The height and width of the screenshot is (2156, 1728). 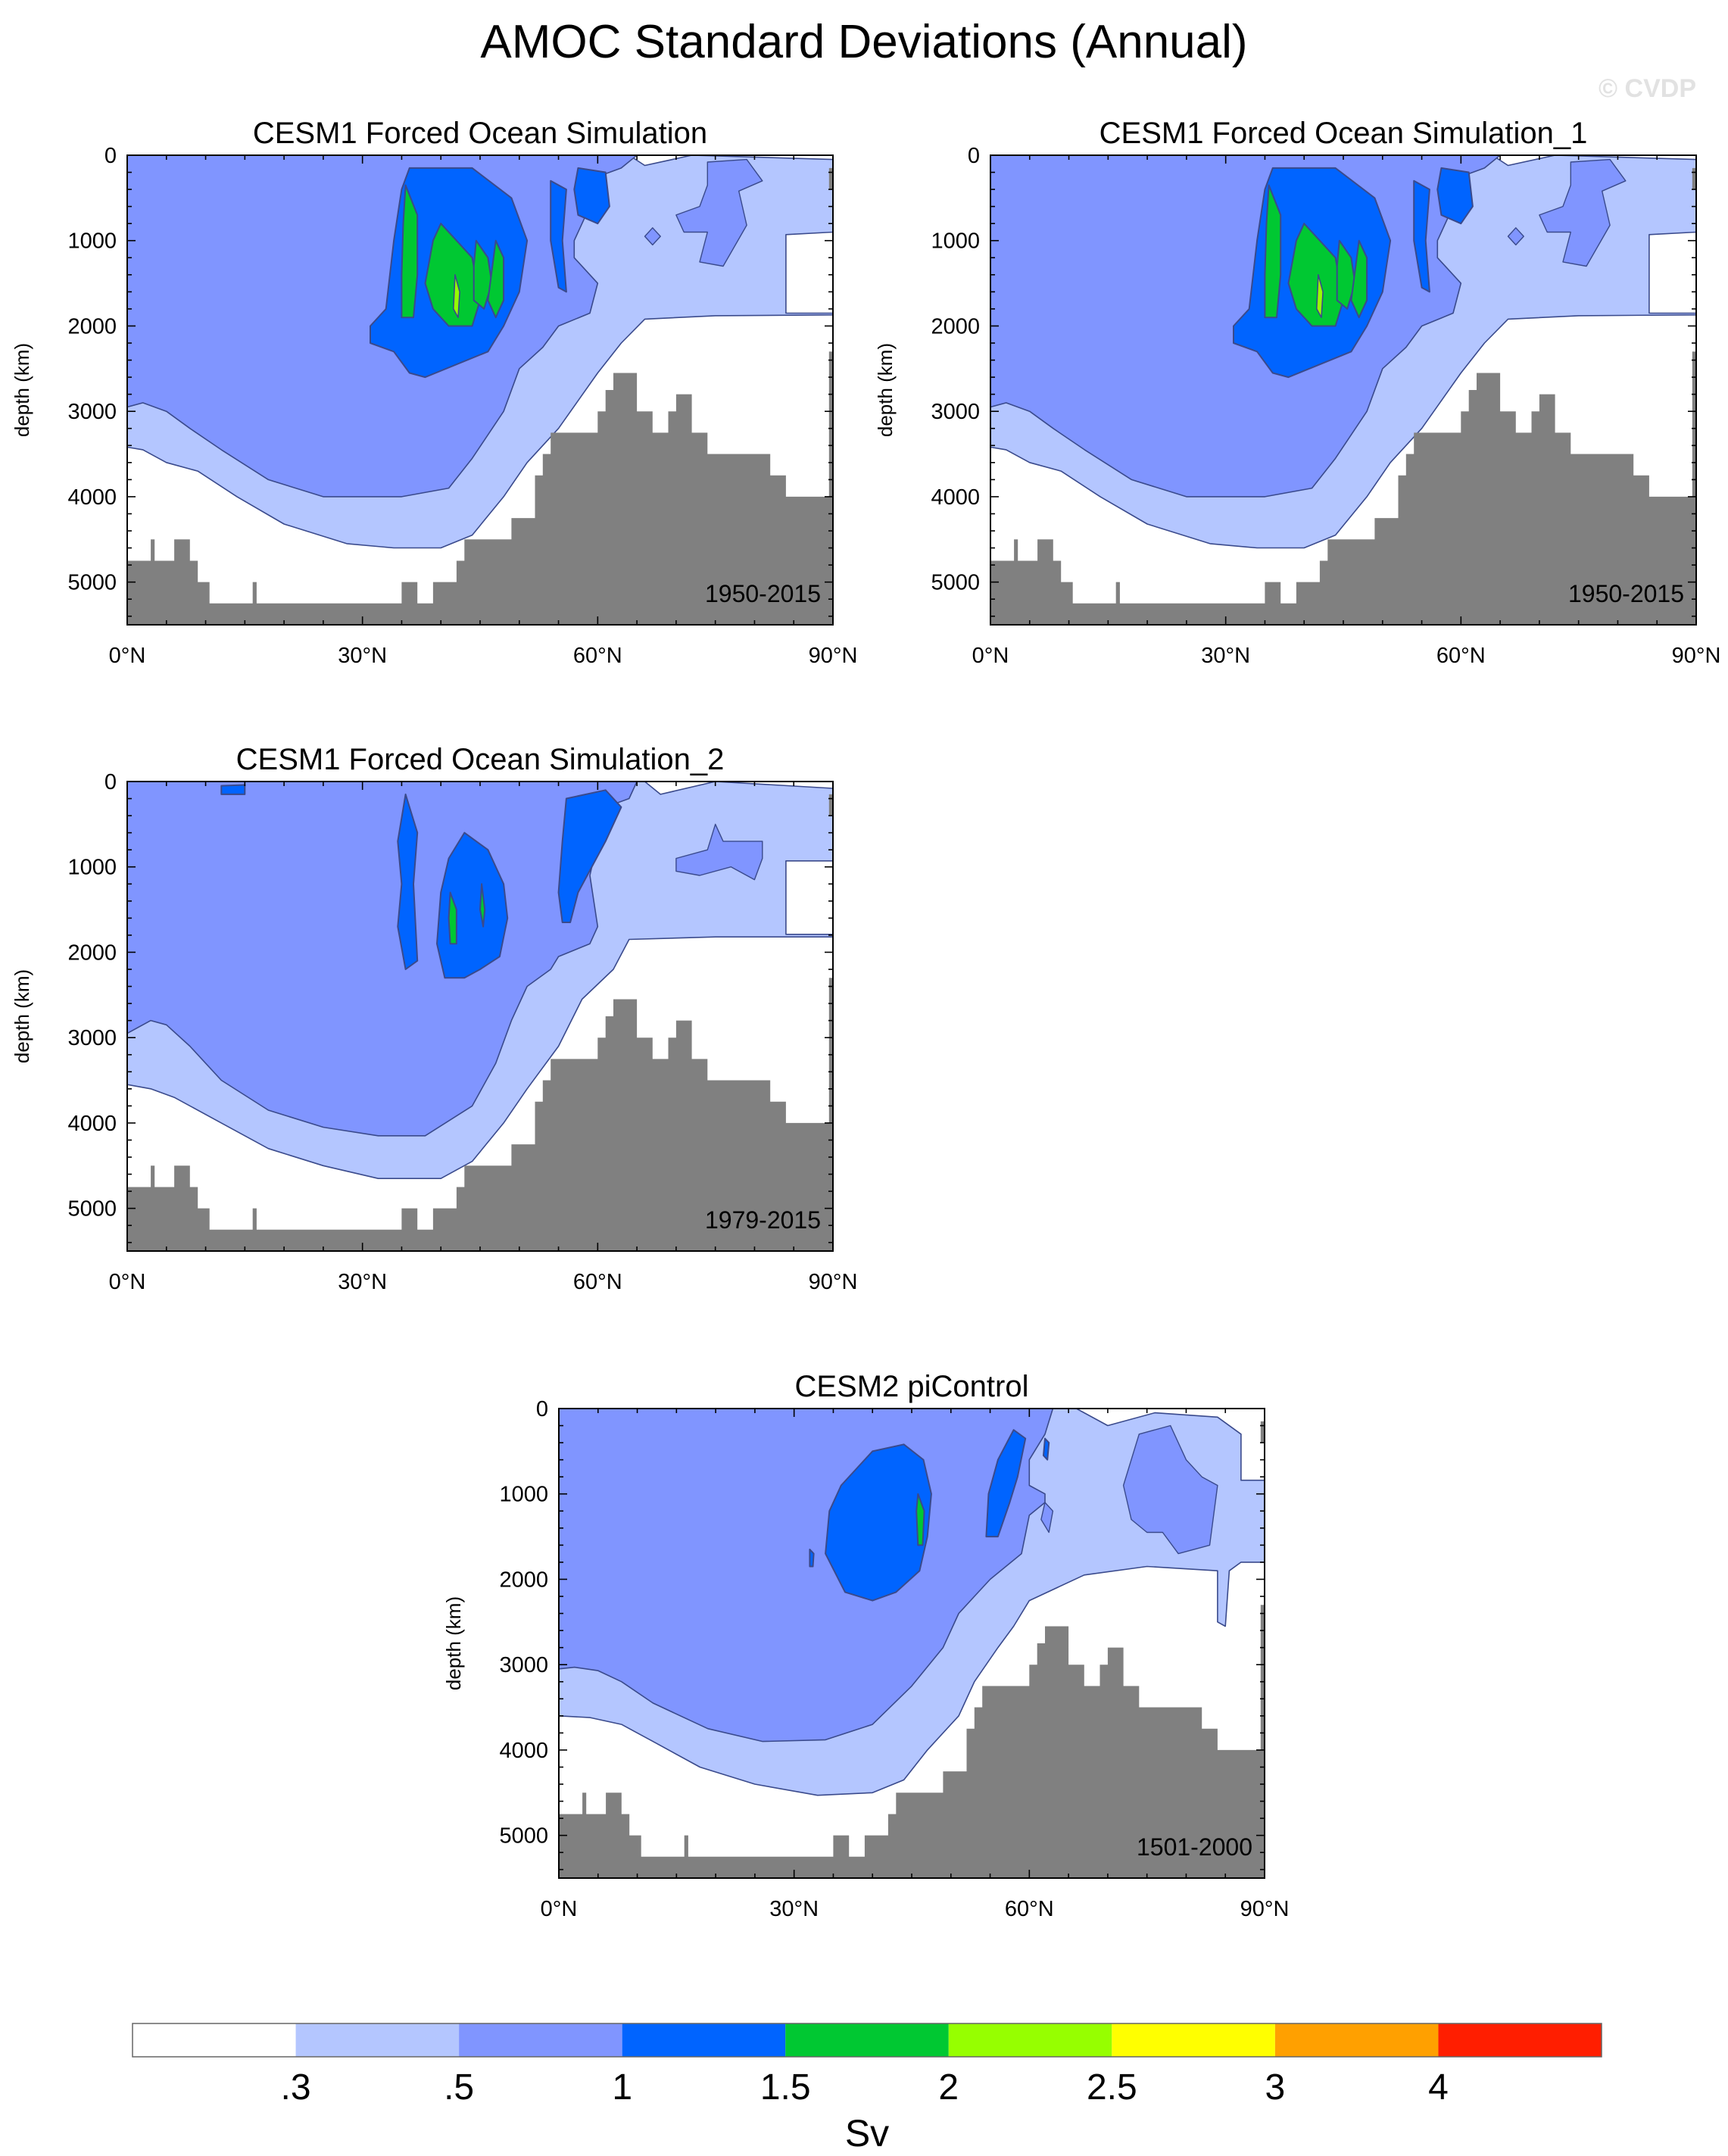 What do you see at coordinates (296, 2087) in the screenshot?
I see `colorbar-label: .3` at bounding box center [296, 2087].